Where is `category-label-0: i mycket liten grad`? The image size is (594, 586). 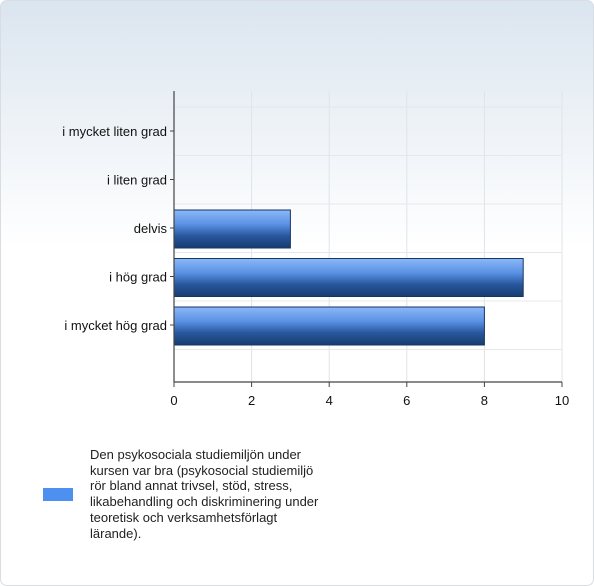
category-label-0: i mycket liten grad is located at coordinates (114, 131).